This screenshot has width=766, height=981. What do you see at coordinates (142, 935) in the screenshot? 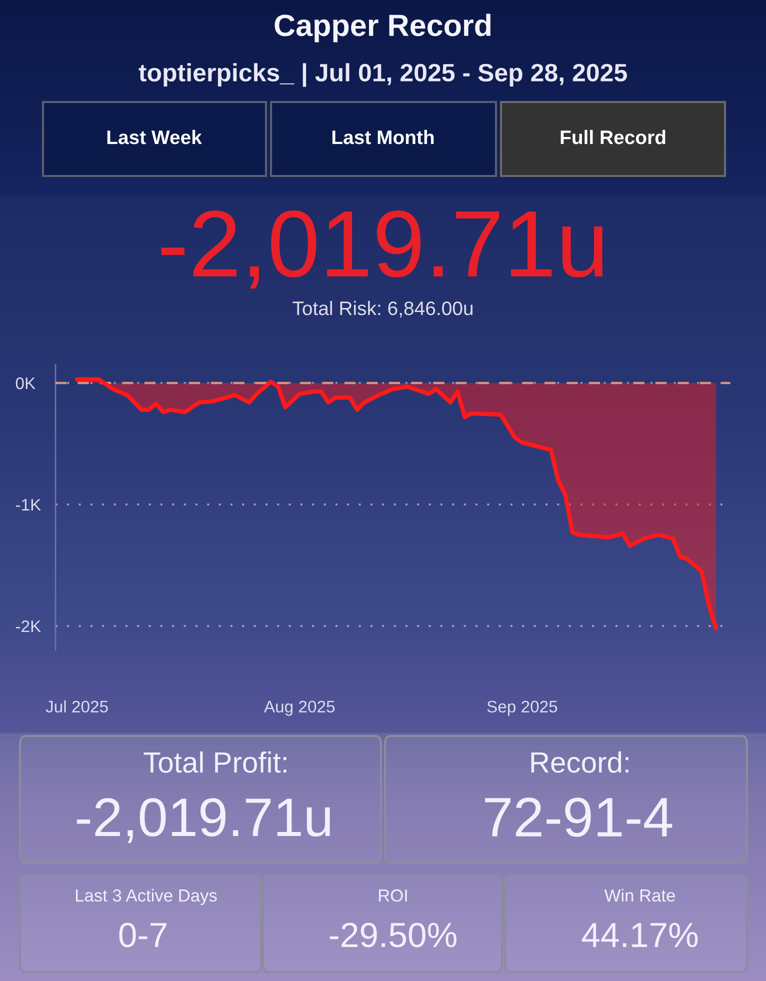
I see `text: 0-7` at bounding box center [142, 935].